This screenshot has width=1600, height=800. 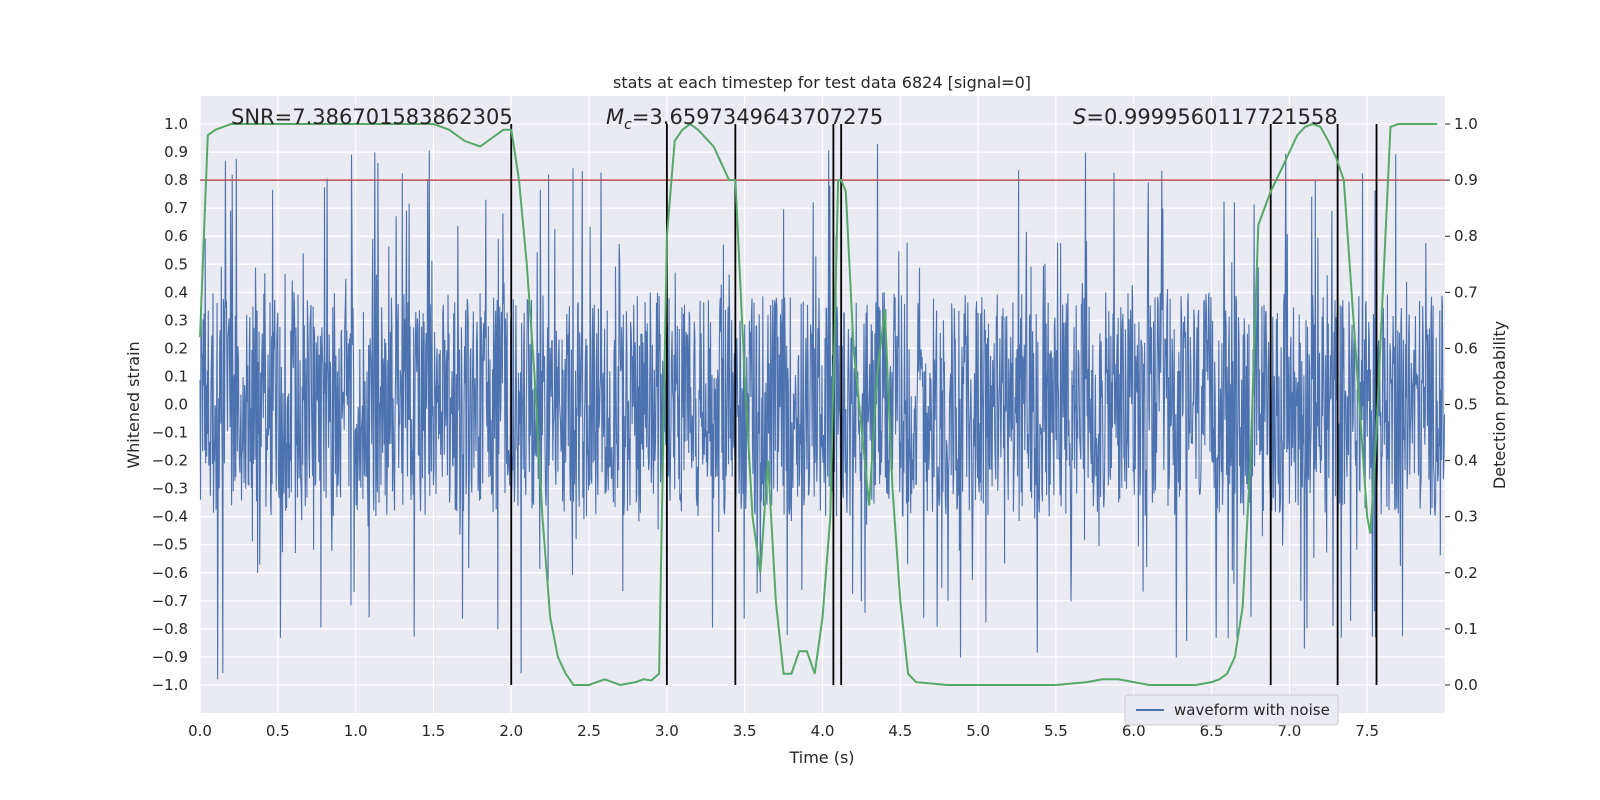 What do you see at coordinates (1466, 405) in the screenshot?
I see `y2-tick-label: 0.5` at bounding box center [1466, 405].